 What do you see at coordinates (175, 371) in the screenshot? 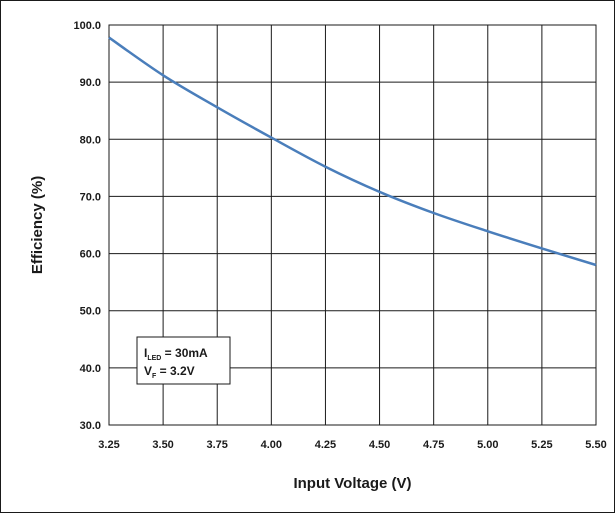
I see `anno-v-rest: = 3.2V` at bounding box center [175, 371].